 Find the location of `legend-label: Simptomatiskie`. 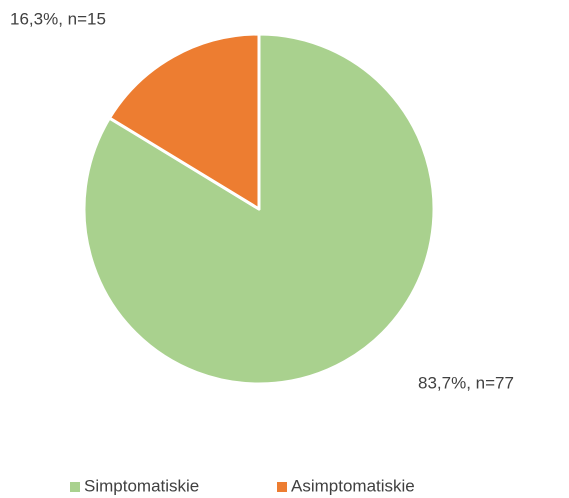

legend-label: Simptomatiskie is located at coordinates (141, 485).